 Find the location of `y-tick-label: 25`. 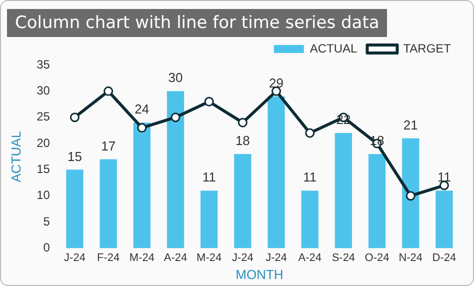

y-tick-label: 25 is located at coordinates (43, 117).